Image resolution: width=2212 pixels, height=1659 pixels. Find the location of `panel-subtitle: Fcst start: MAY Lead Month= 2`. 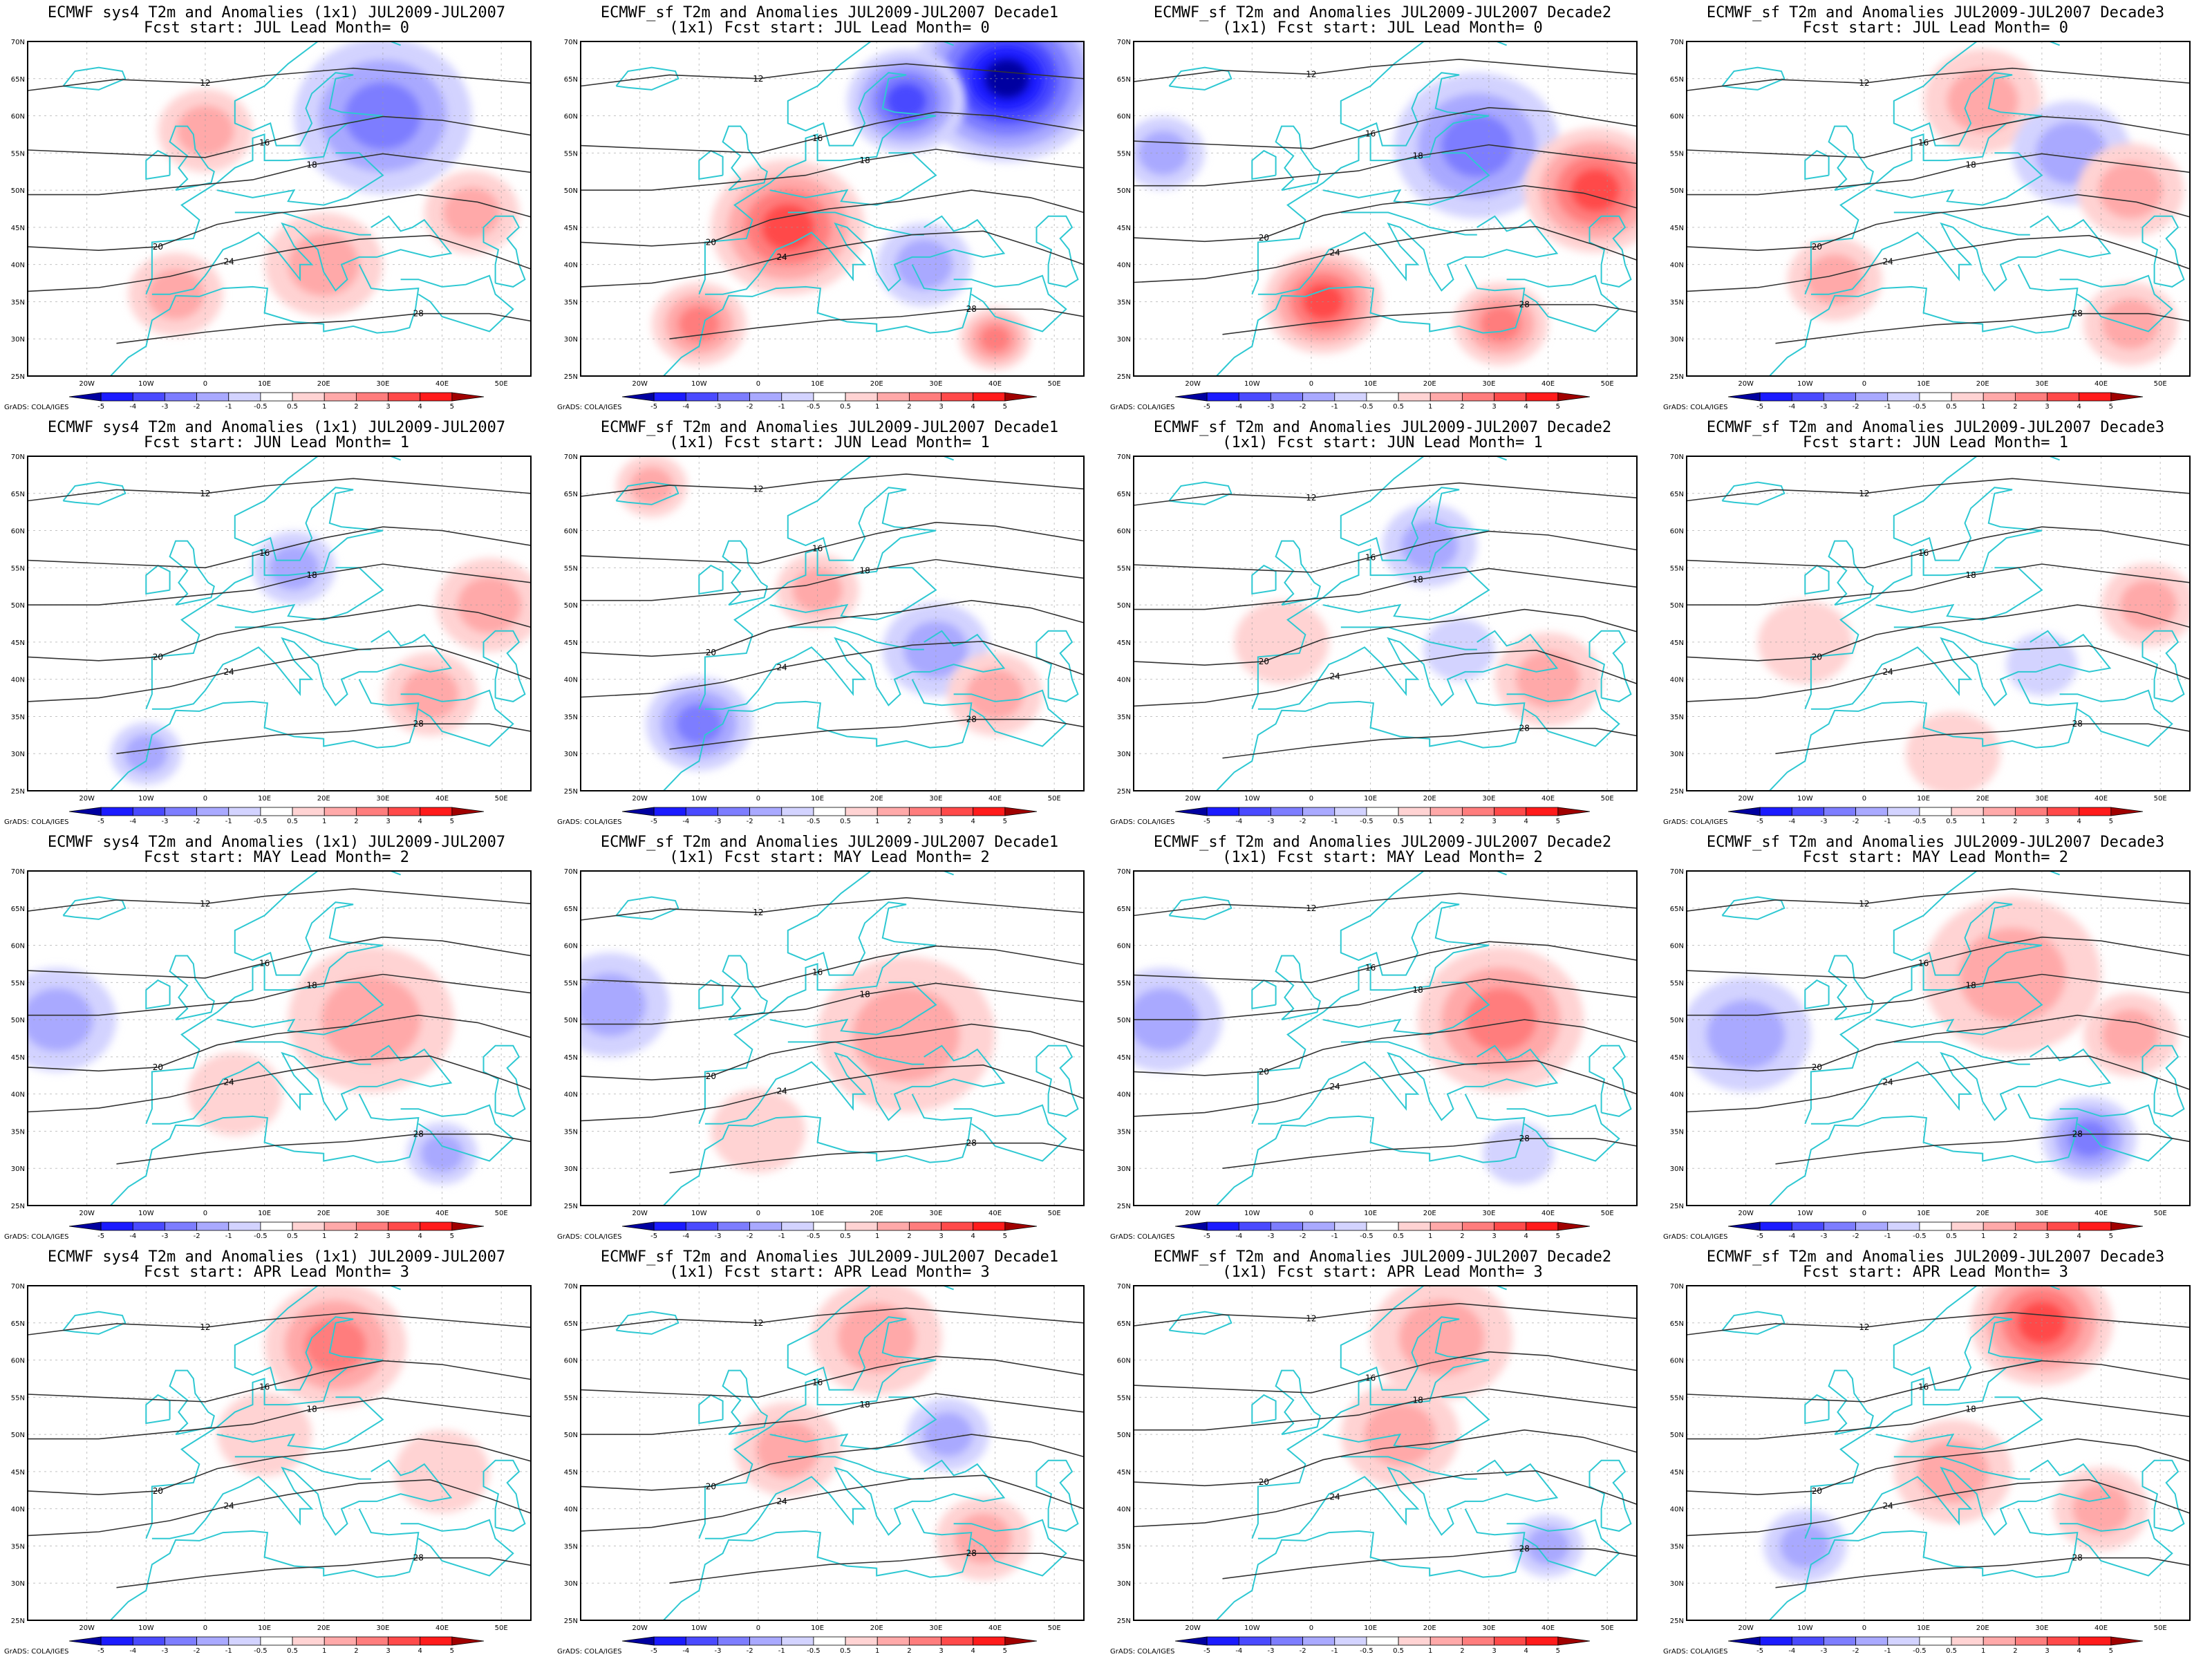

panel-subtitle: Fcst start: MAY Lead Month= 2 is located at coordinates (276, 857).